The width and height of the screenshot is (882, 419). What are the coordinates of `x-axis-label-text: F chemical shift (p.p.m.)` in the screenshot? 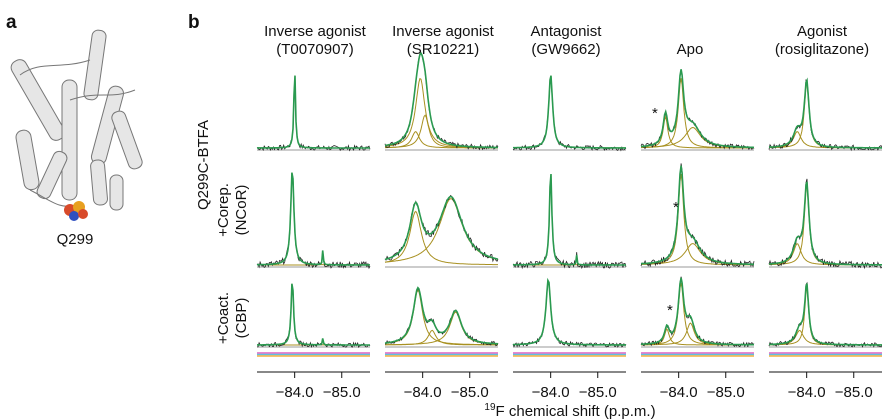 It's located at (576, 411).